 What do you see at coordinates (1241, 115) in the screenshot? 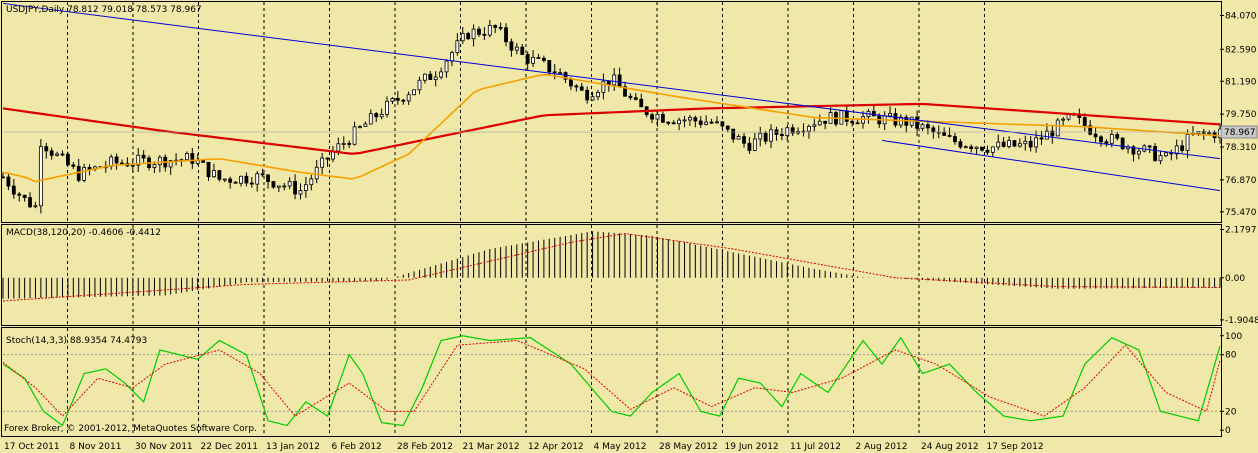
I see `price-tick-label: 79.750` at bounding box center [1241, 115].